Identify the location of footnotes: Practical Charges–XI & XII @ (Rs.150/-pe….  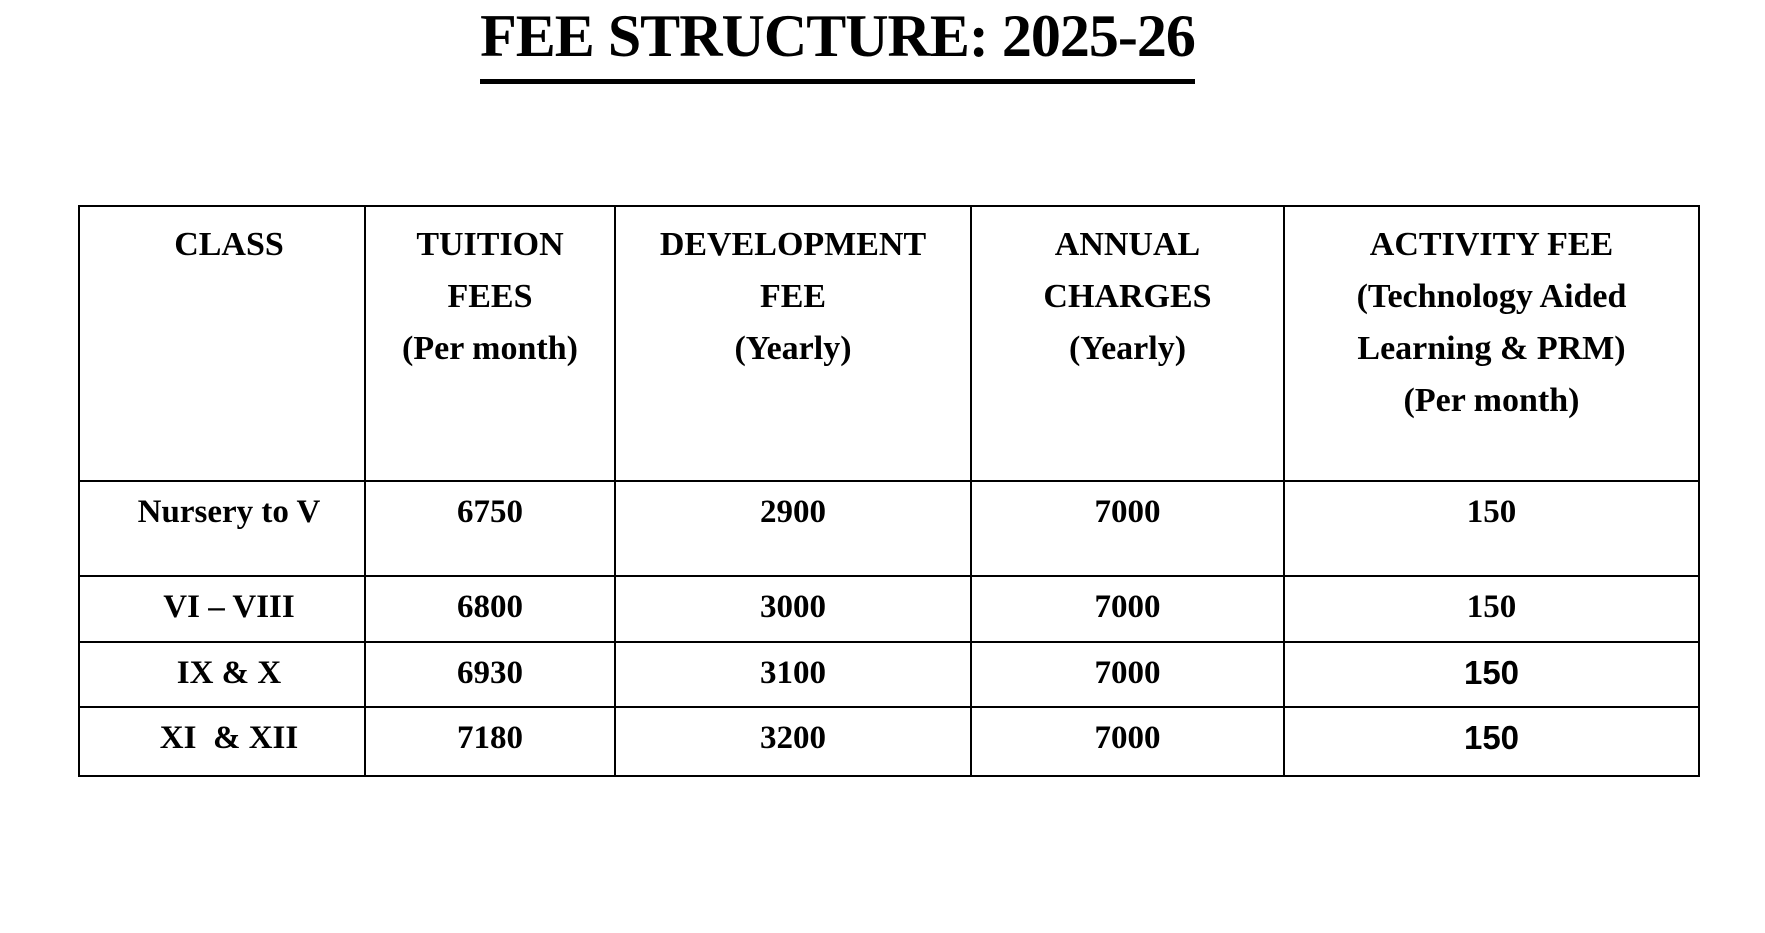
(637, 889).